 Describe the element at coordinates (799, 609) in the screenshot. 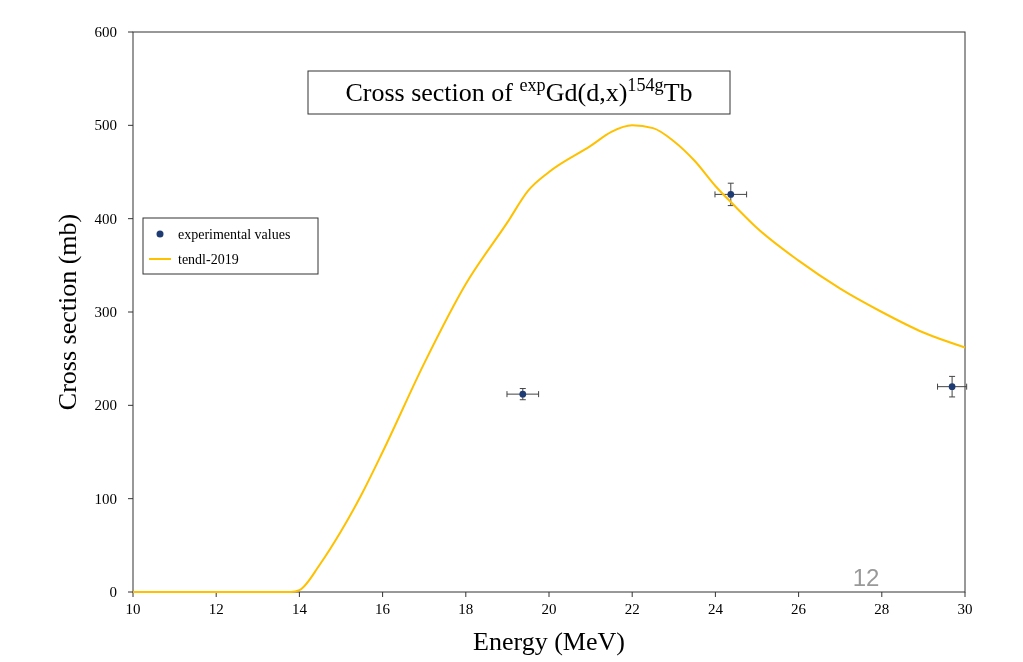

I see `x-tick-label: 26` at that location.